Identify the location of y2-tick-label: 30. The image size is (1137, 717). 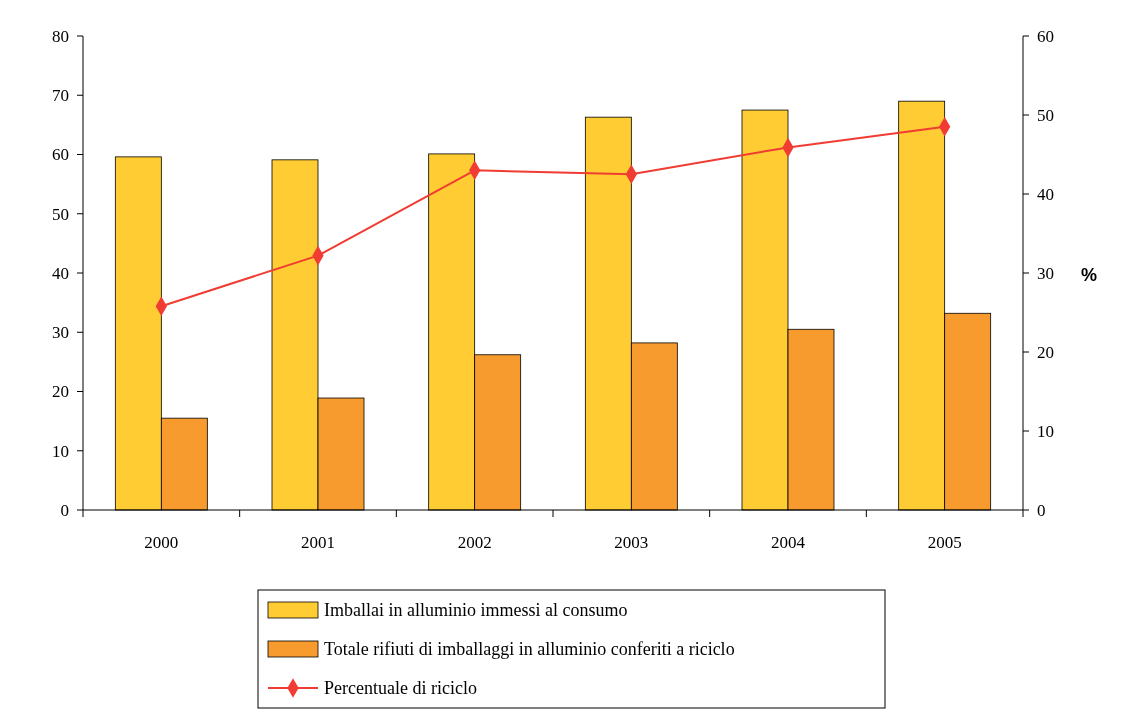
(1045, 273).